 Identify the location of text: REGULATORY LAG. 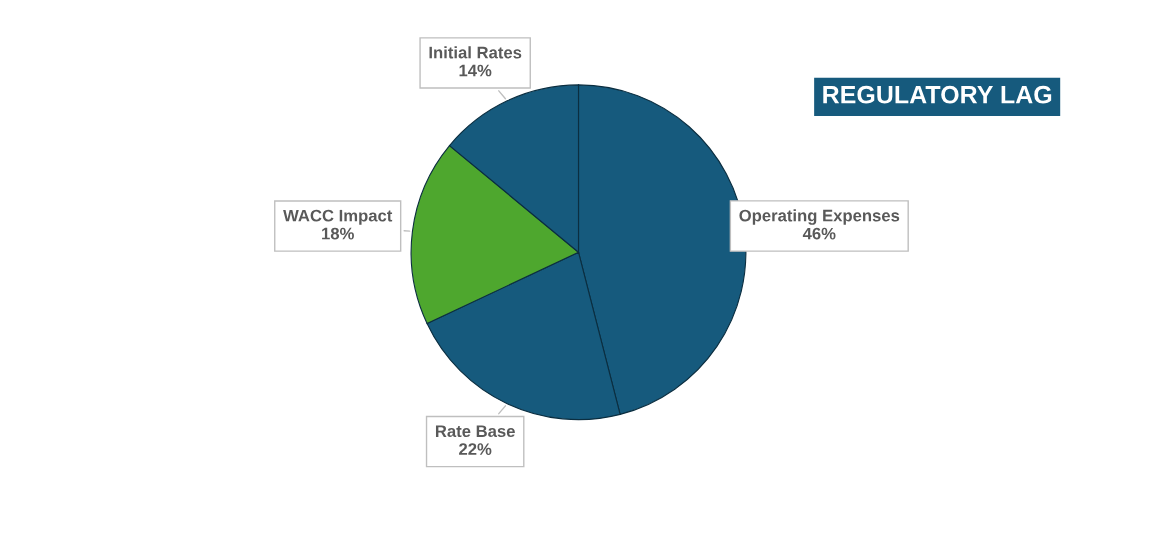
(937, 94).